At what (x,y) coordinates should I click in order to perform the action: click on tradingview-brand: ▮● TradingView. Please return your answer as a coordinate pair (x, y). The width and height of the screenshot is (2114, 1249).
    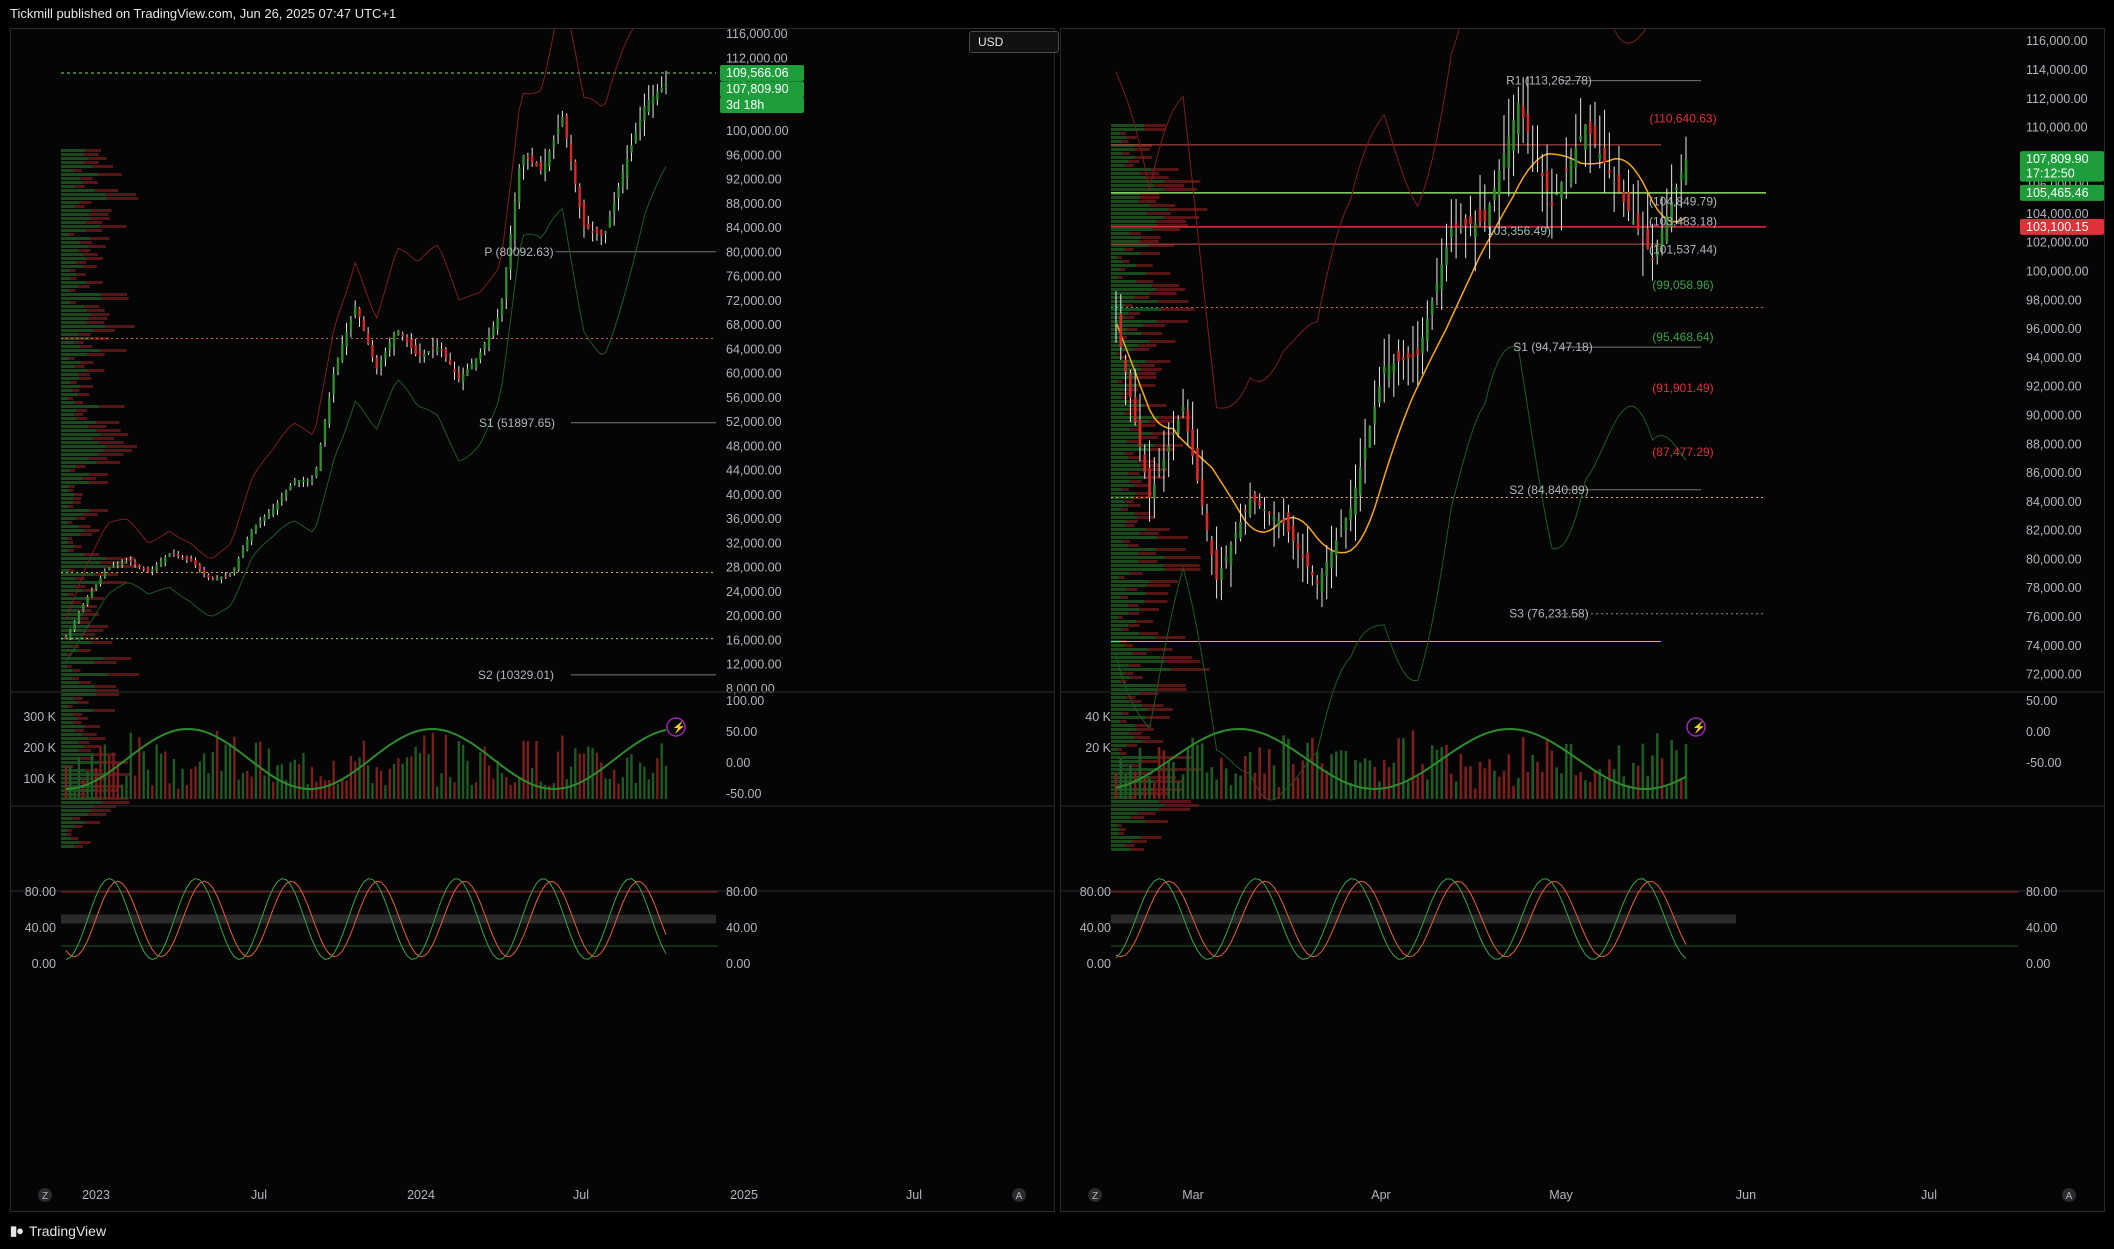
    Looking at the image, I should click on (58, 1231).